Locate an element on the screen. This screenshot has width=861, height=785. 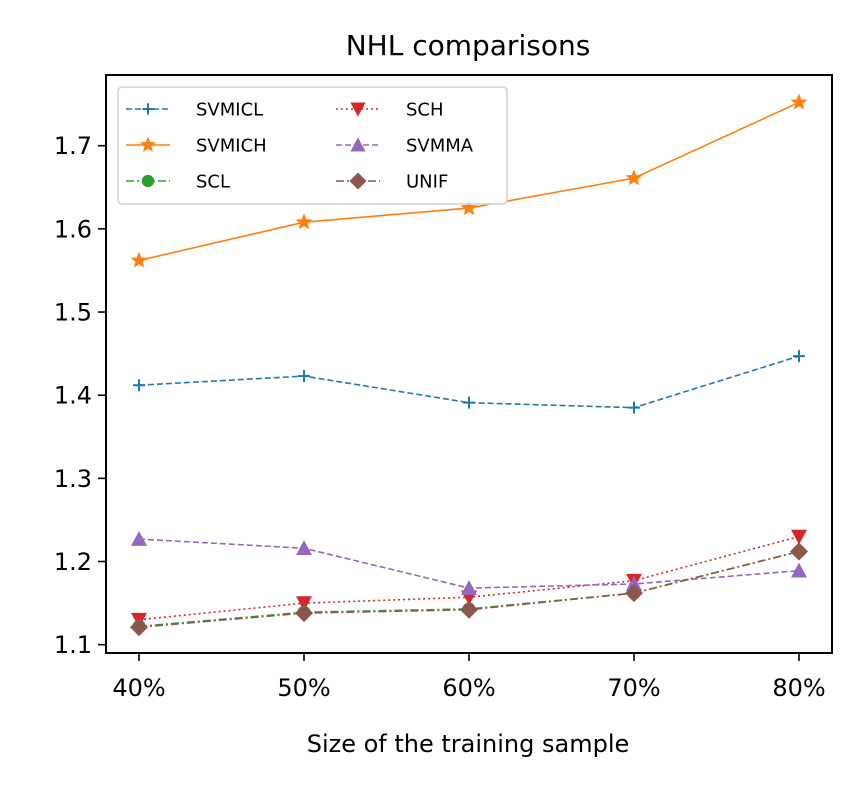
legend-item-unif: UNIF is located at coordinates (392, 182).